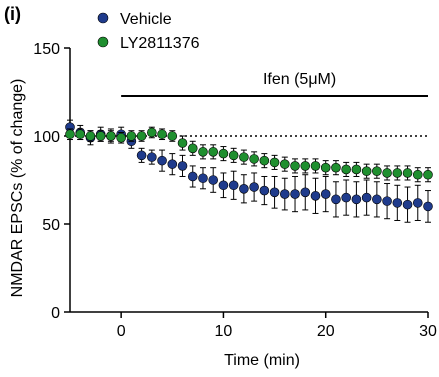 Image resolution: width=439 pixels, height=377 pixels. What do you see at coordinates (299, 79) in the screenshot?
I see `treatment-label: Ifen (5μM)` at bounding box center [299, 79].